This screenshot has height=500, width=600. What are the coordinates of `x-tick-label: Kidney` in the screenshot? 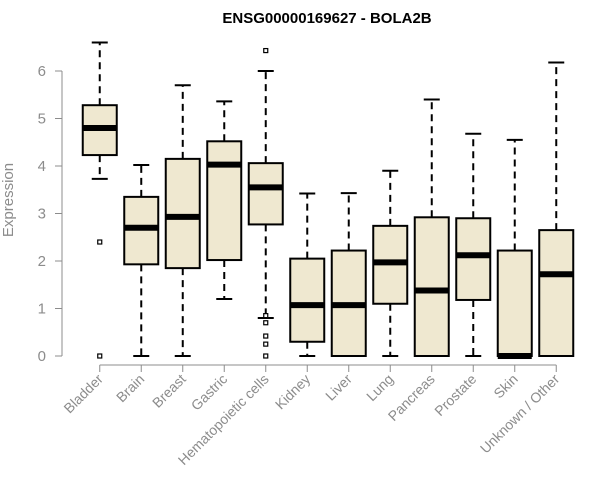 It's located at (293, 392).